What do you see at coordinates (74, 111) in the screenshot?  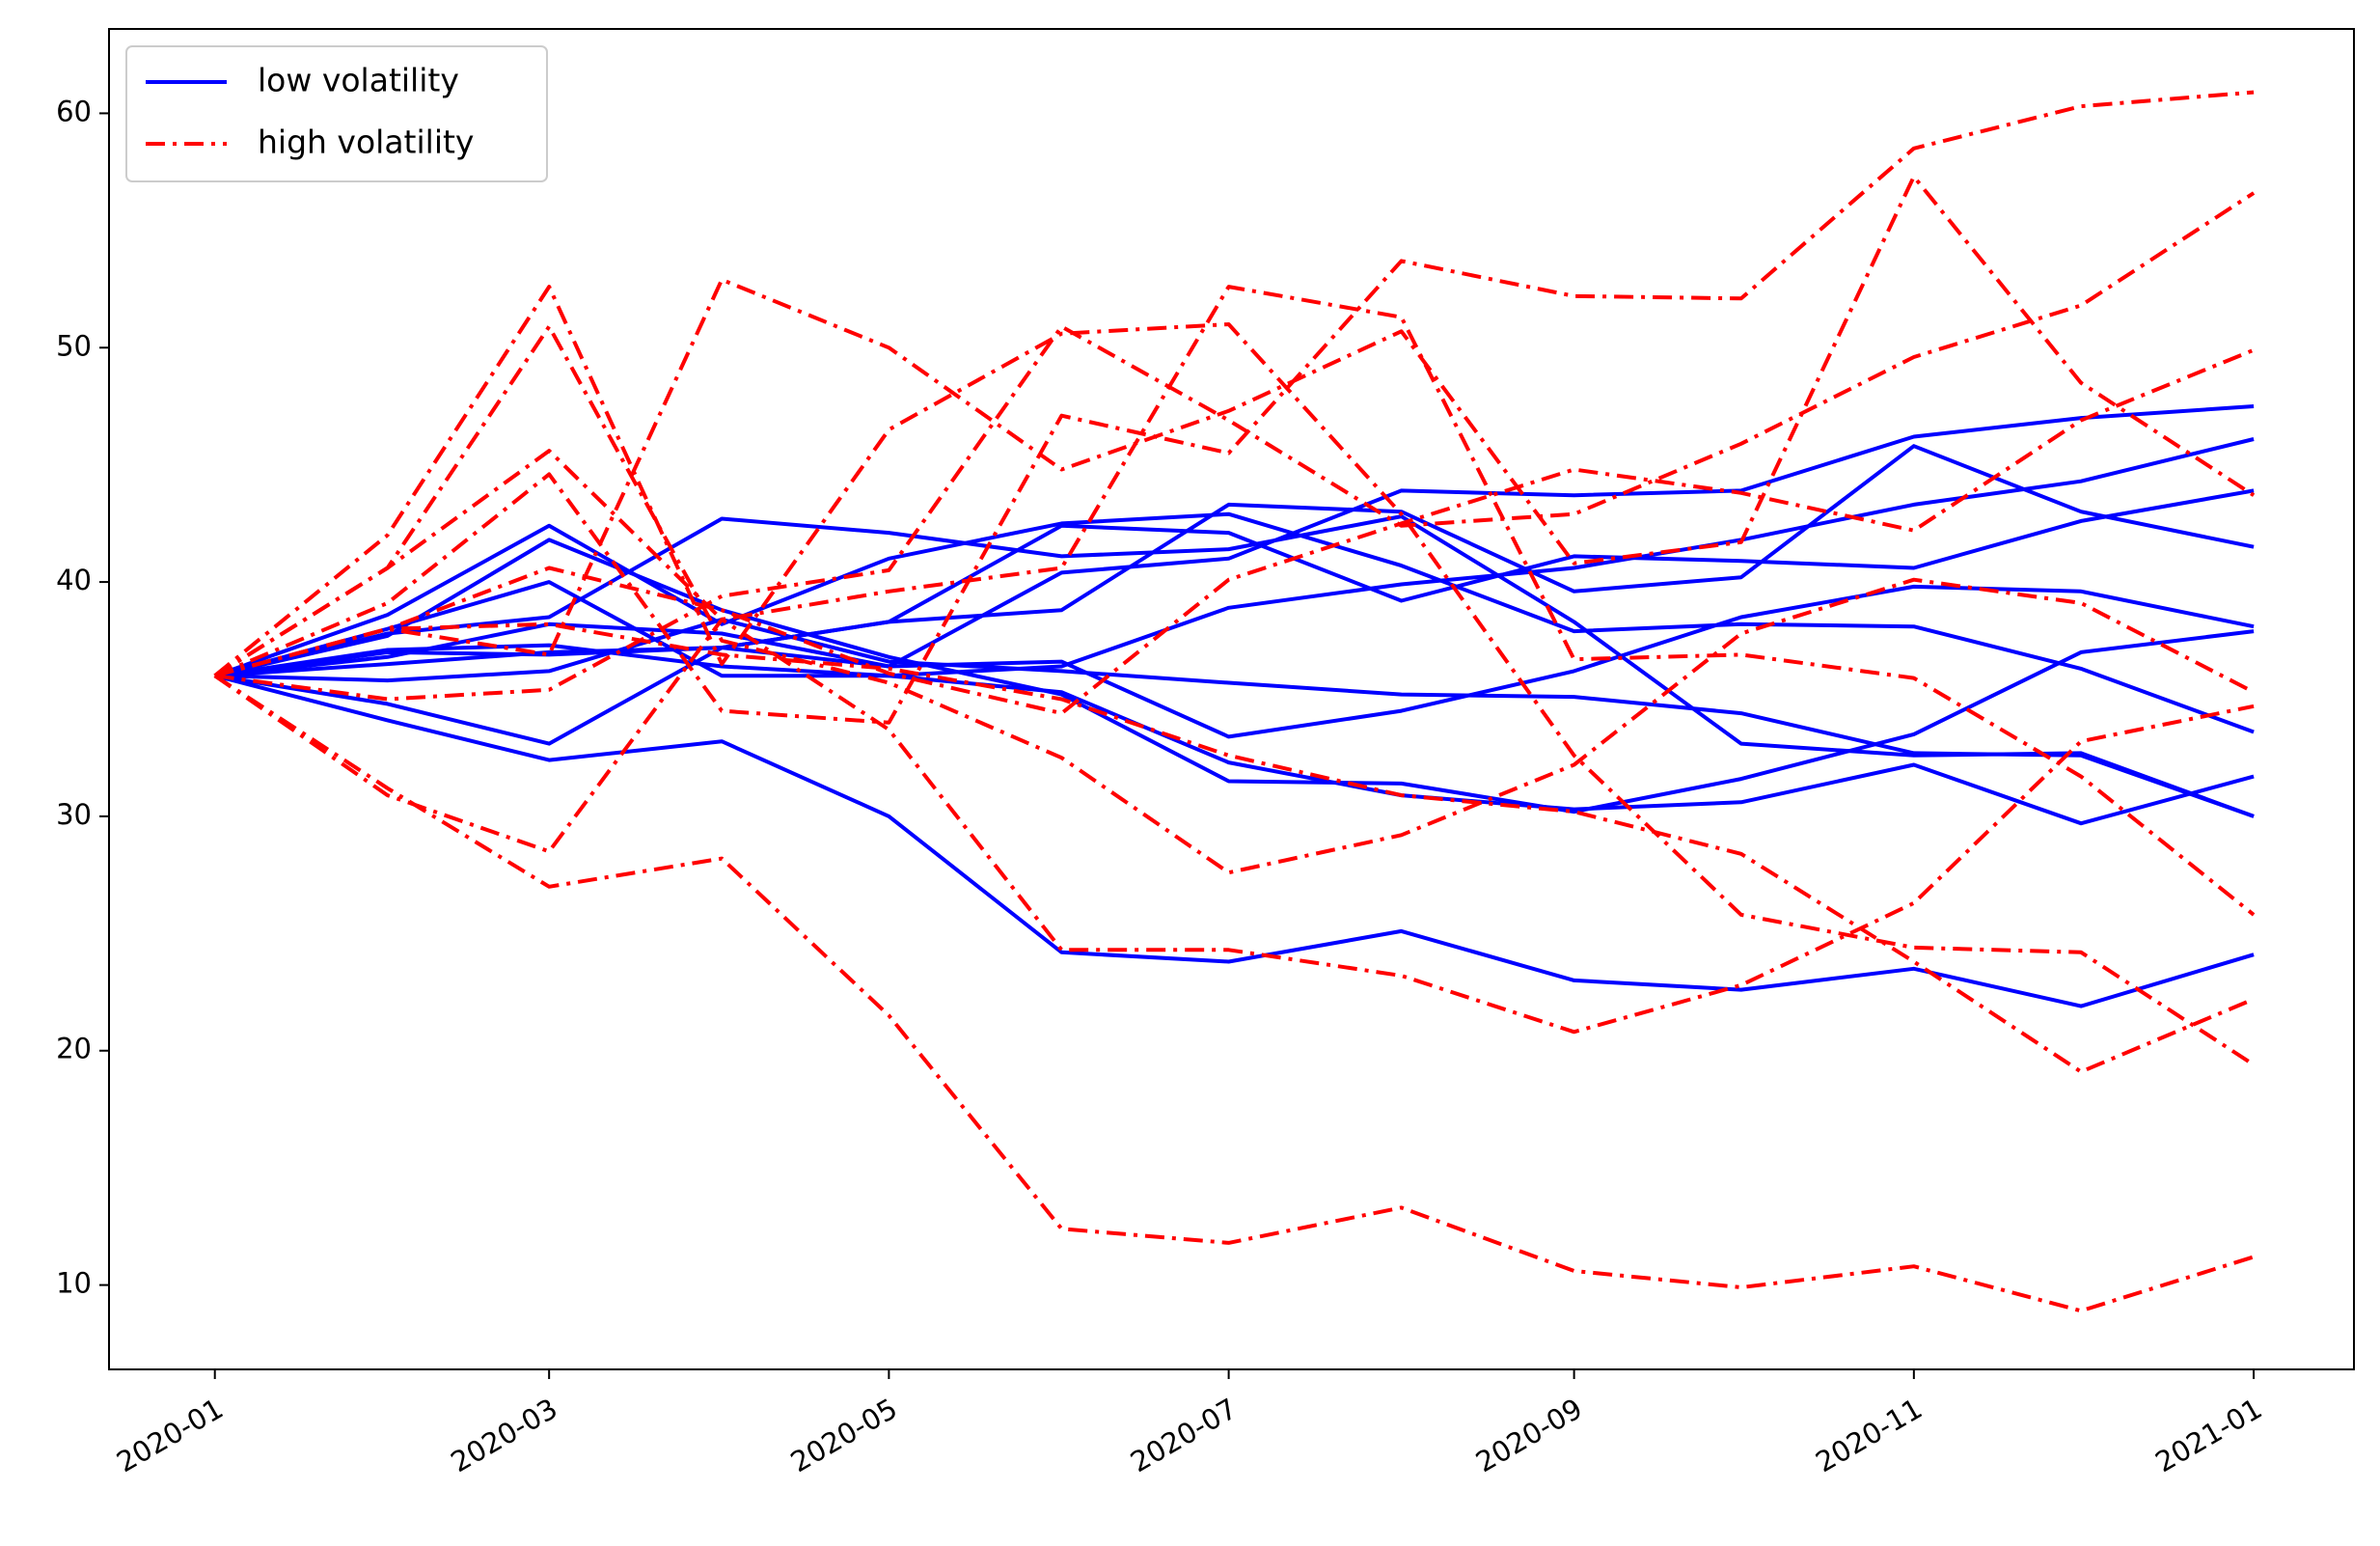 I see `y-tick-label: 60` at bounding box center [74, 111].